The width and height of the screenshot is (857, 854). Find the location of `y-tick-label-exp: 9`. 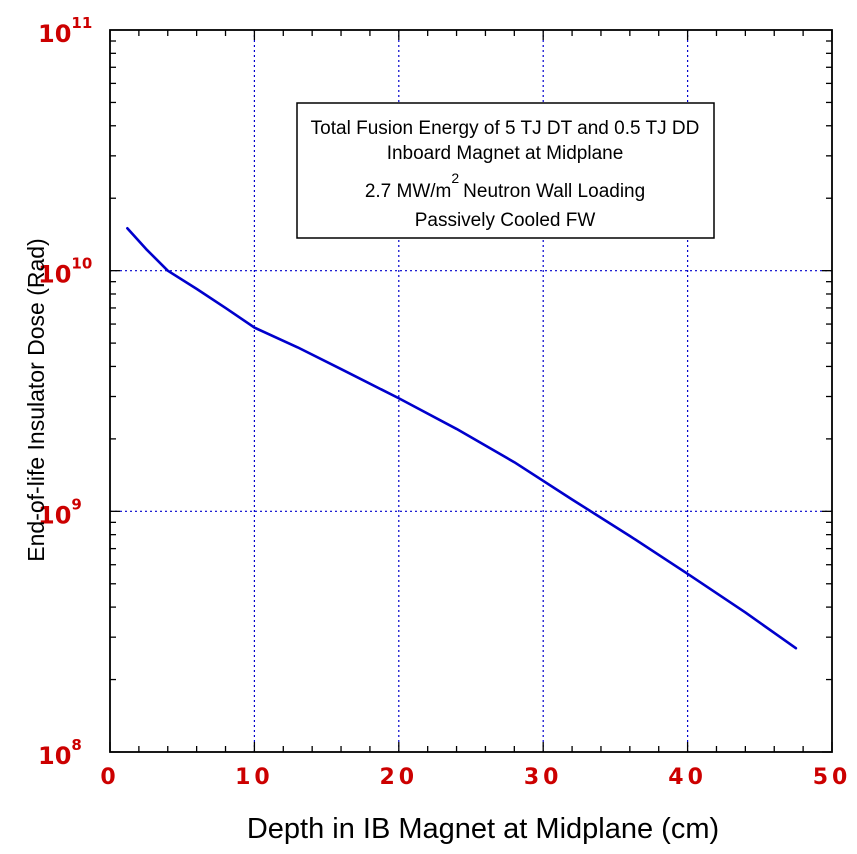

y-tick-label-exp: 9 is located at coordinates (76, 504).